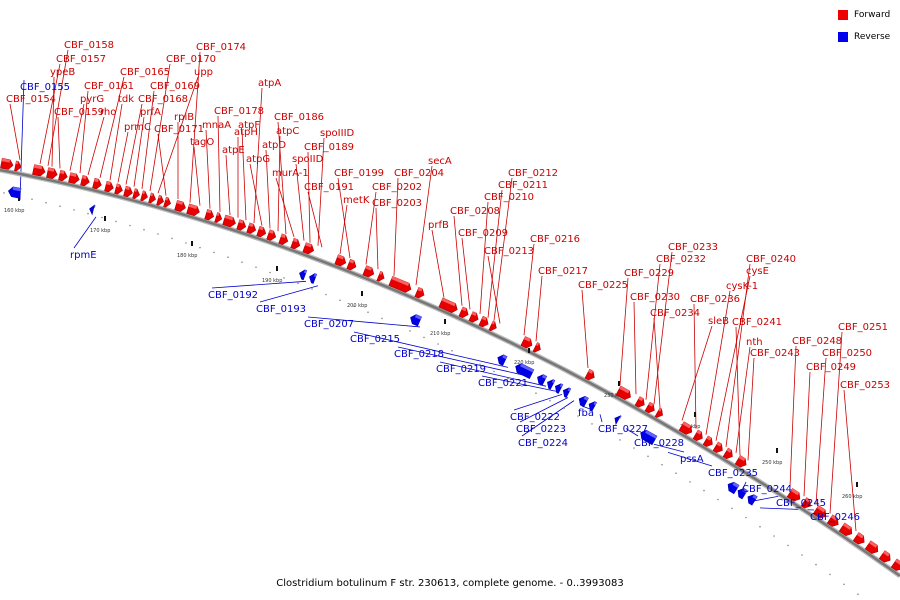 This screenshot has width=900, height=600. What do you see at coordinates (544, 376) in the screenshot?
I see `reverse-gene-arrow-7-shine` at bounding box center [544, 376].